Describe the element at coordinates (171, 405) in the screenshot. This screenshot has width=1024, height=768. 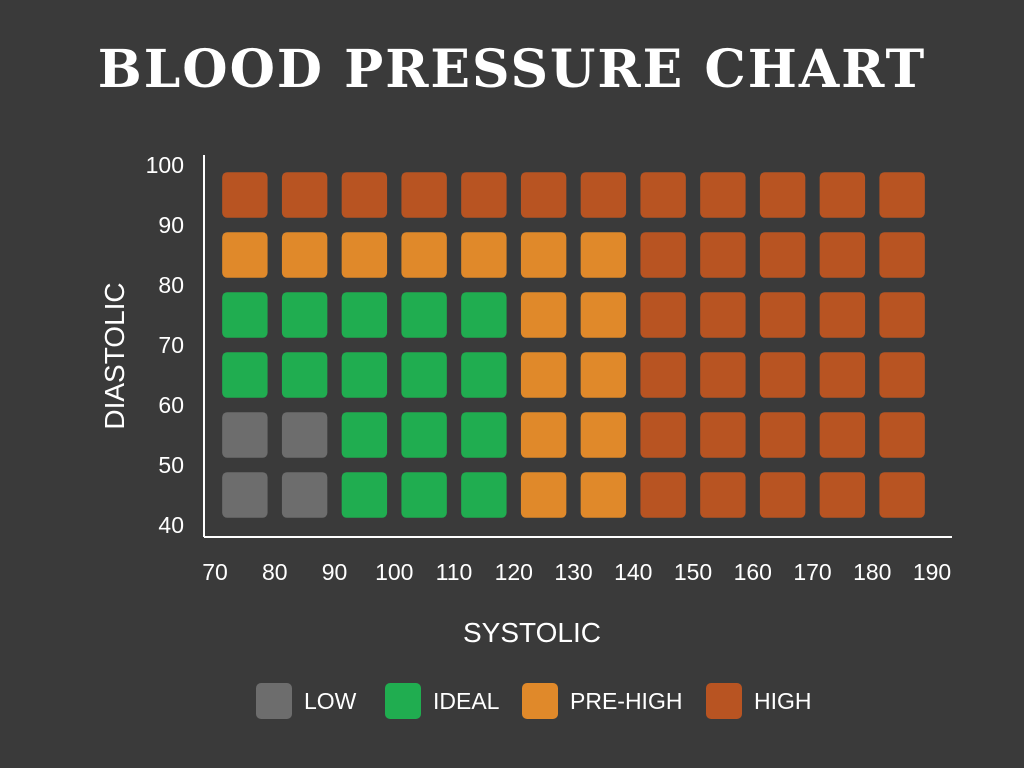
I see `y-tick-label: 60` at that location.